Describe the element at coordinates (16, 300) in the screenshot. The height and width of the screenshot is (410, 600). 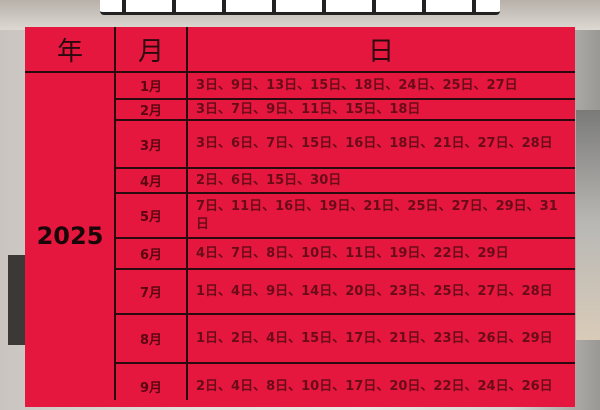
I see `background-plant` at that location.